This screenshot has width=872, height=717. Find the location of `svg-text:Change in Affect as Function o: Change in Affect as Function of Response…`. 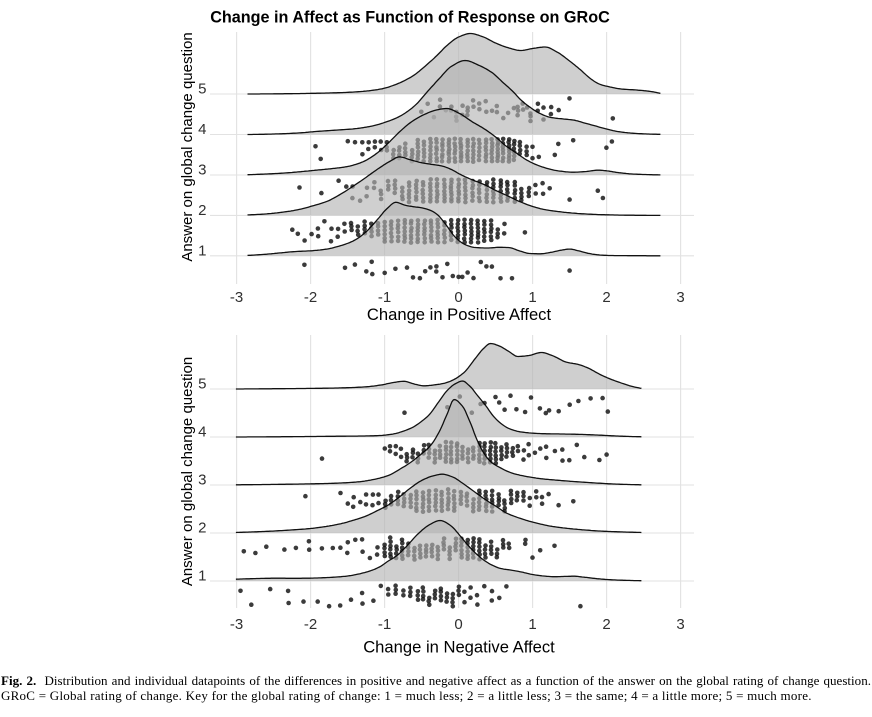

svg-text:Change in Affect as Function o: Change in Affect as Function of Response… is located at coordinates (410, 18).